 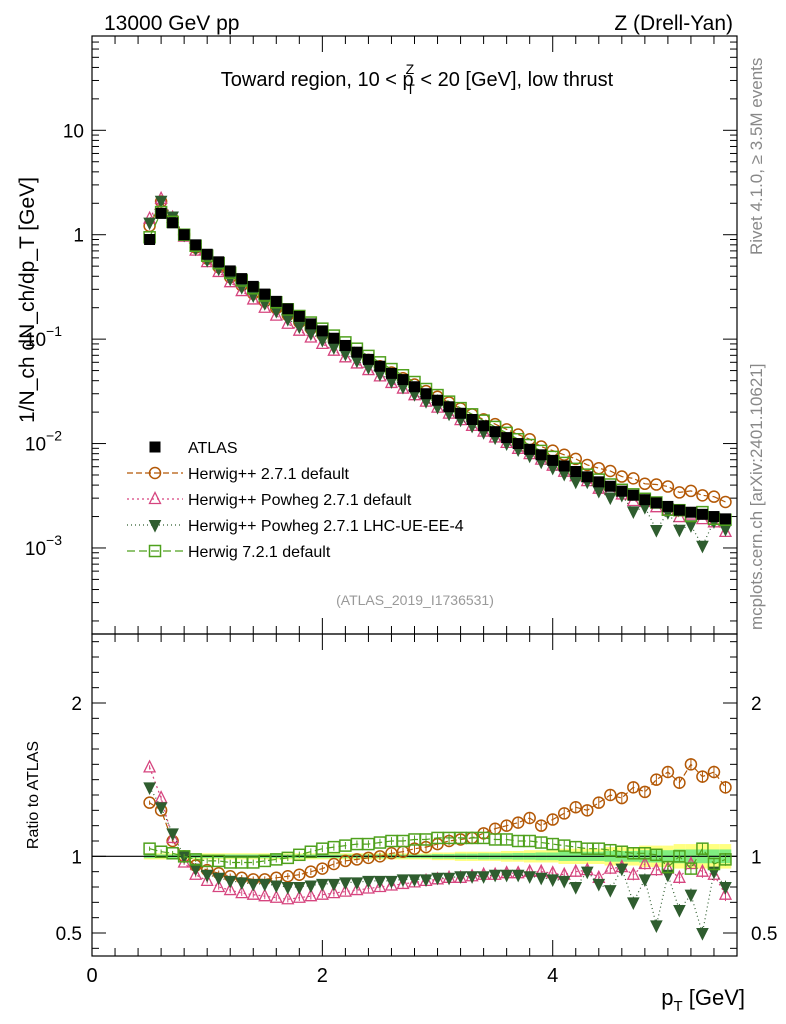 What do you see at coordinates (43, 442) in the screenshot?
I see `y-tick-label: 10−2` at bounding box center [43, 442].